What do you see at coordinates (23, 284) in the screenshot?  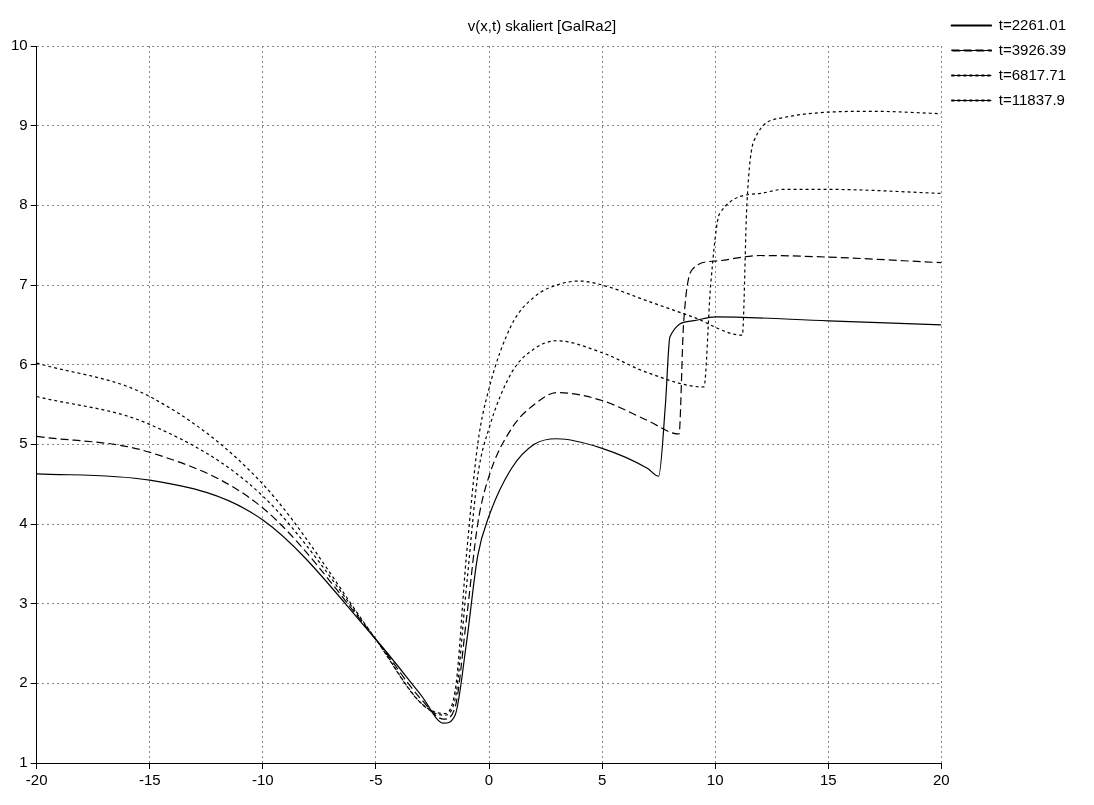 I see `y-tick-label: 7` at bounding box center [23, 284].